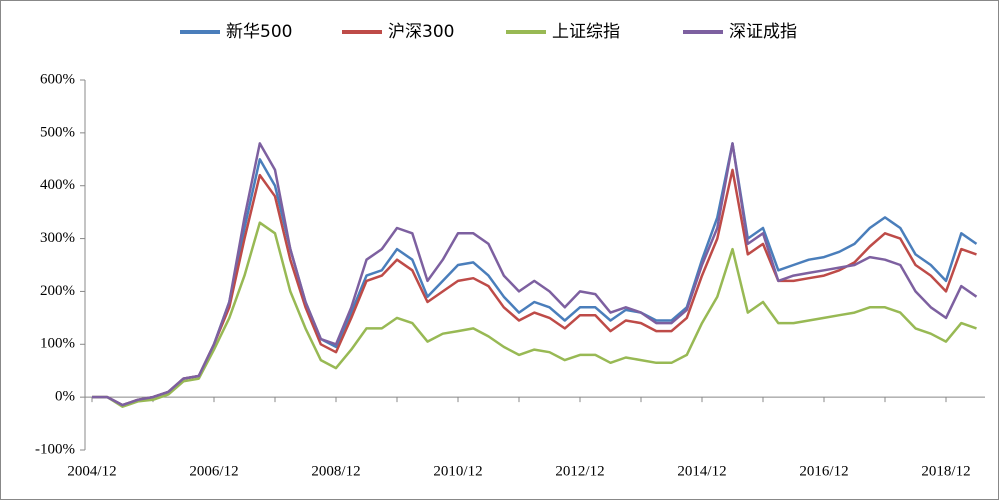 Image resolution: width=1000 pixels, height=501 pixels. What do you see at coordinates (57, 344) in the screenshot?
I see `y-tick-label: 100%` at bounding box center [57, 344].